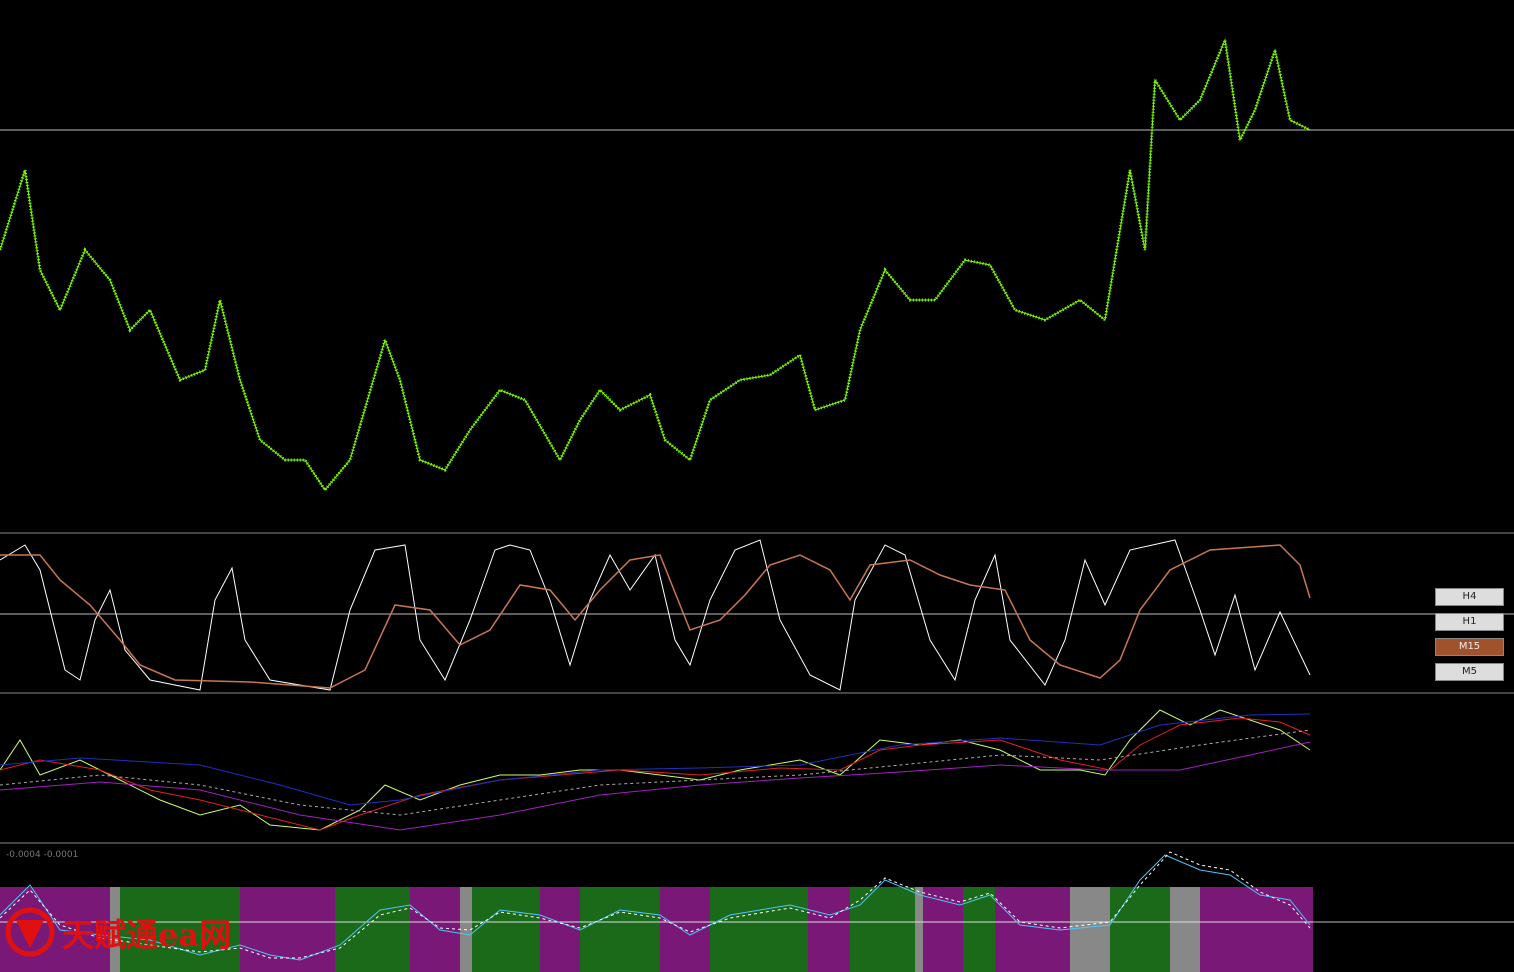 The width and height of the screenshot is (1514, 972). I want to click on stoch-fast, so click(655, 615).